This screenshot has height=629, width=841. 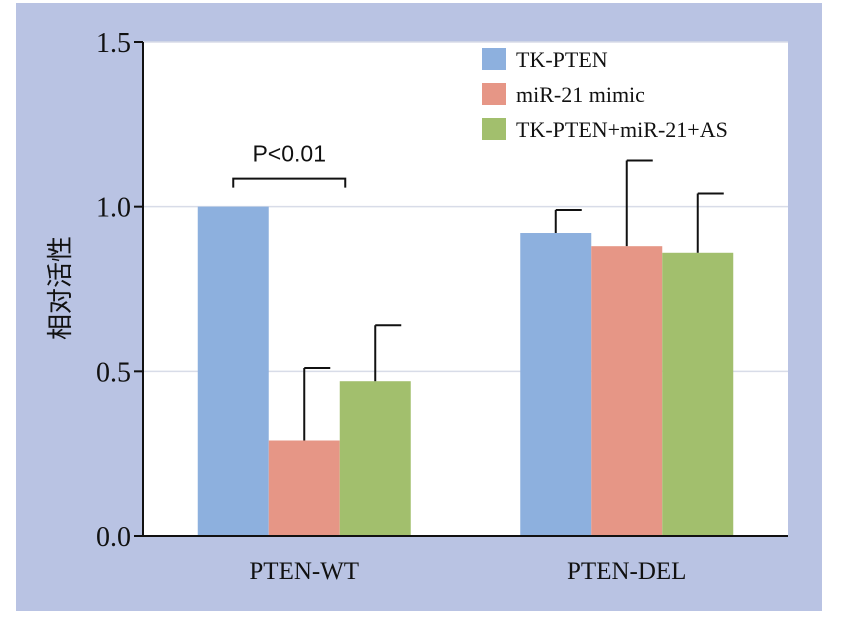 I want to click on legend-label: TK-PTEN+miR-21+AS, so click(x=622, y=129).